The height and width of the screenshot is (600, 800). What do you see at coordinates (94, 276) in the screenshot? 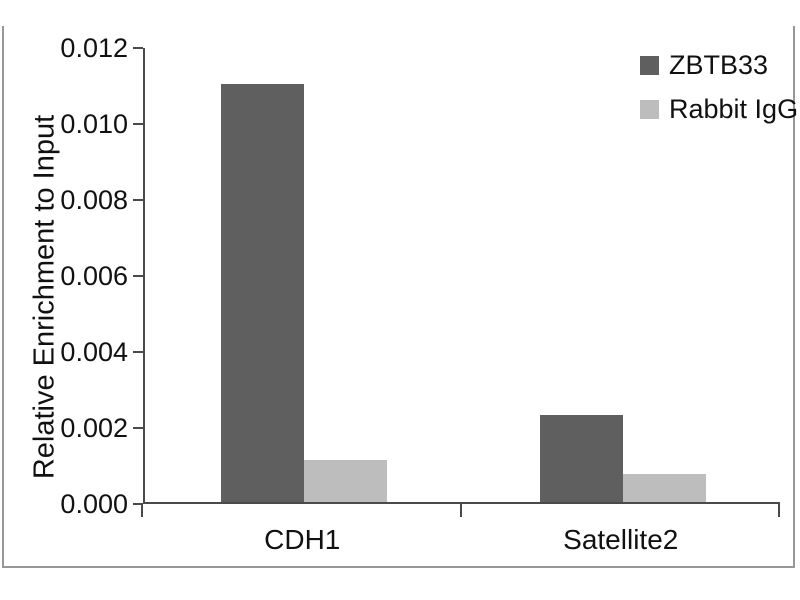
I see `y-tick-label: 0.006` at bounding box center [94, 276].